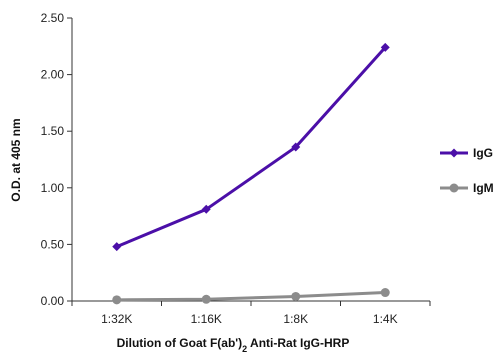 The image size is (498, 352). Describe the element at coordinates (116, 319) in the screenshot. I see `x-tick-label: 1:32K` at that location.